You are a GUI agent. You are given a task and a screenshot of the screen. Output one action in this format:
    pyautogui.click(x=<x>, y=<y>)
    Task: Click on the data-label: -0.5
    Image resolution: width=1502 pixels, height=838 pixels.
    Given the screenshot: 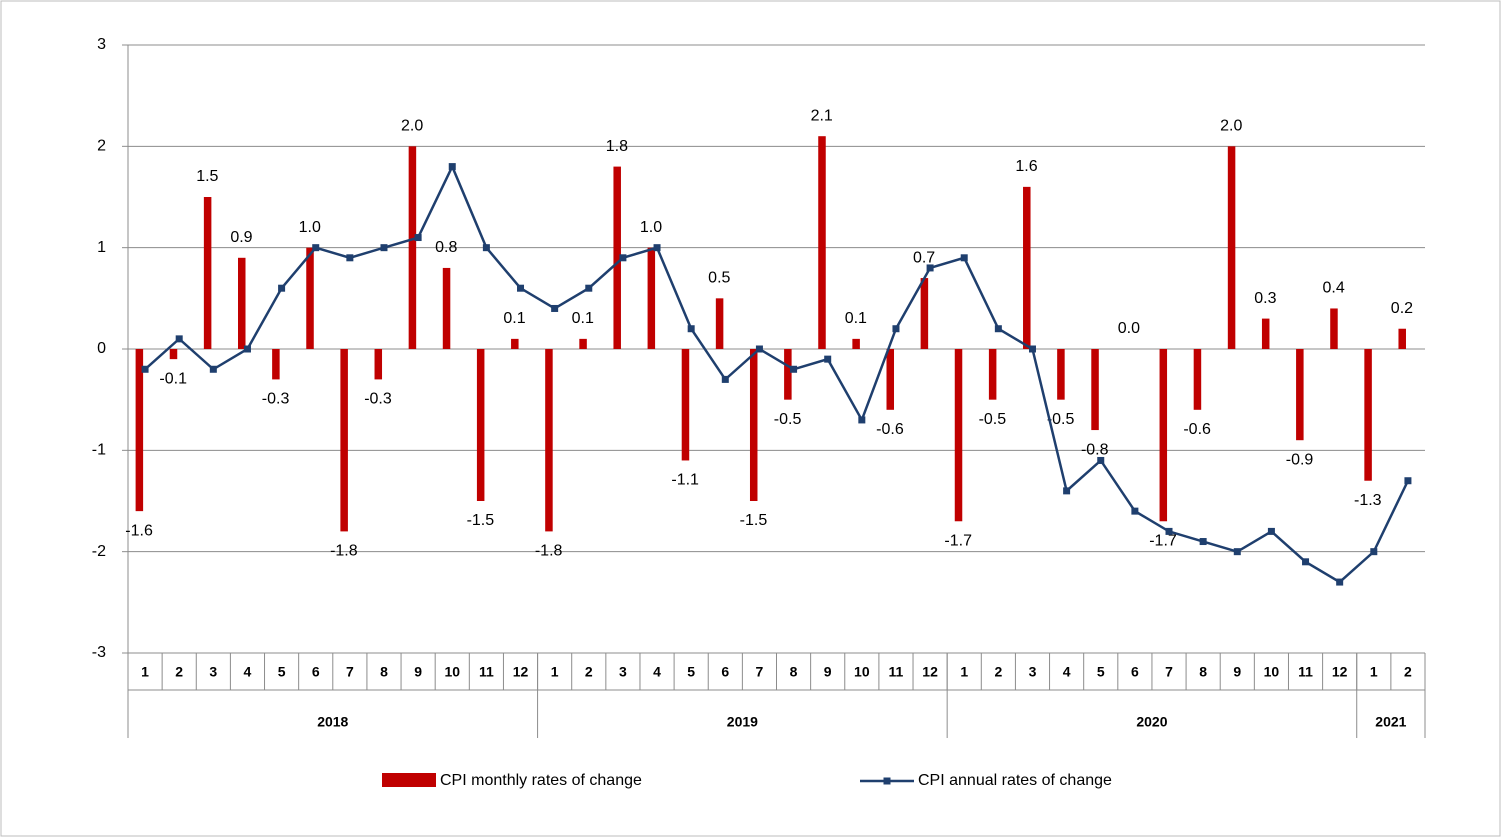 What is the action you would take?
    pyautogui.click(x=1061, y=419)
    